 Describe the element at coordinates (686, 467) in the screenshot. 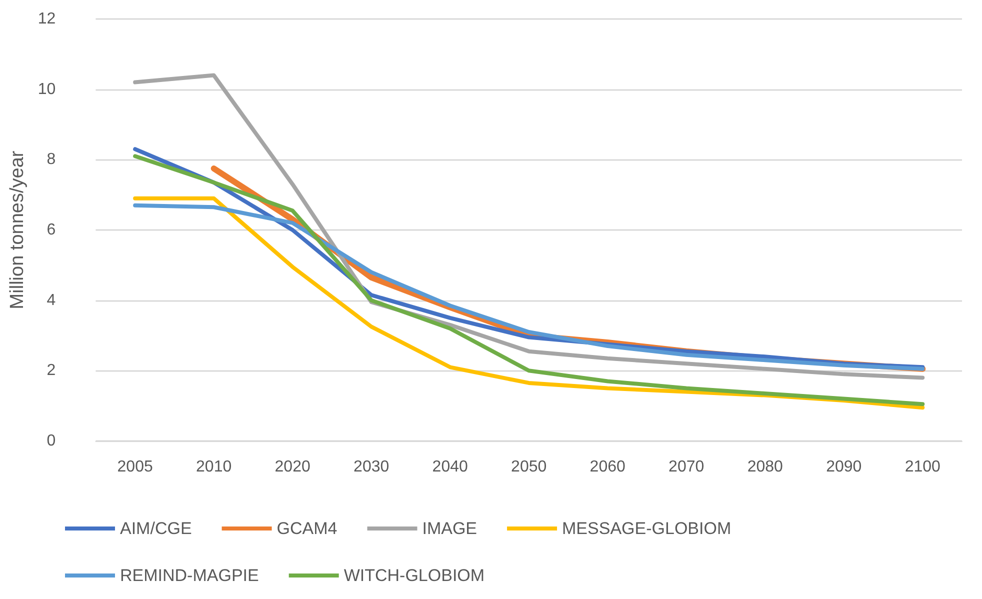

I see `x-tick-label: 2070` at that location.